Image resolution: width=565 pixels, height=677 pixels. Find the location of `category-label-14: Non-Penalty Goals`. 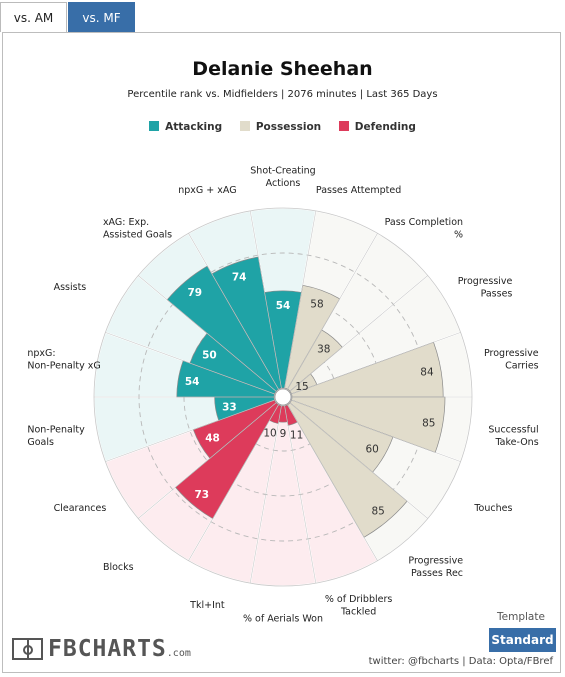

category-label-14: Non-Penalty Goals is located at coordinates (56, 437).